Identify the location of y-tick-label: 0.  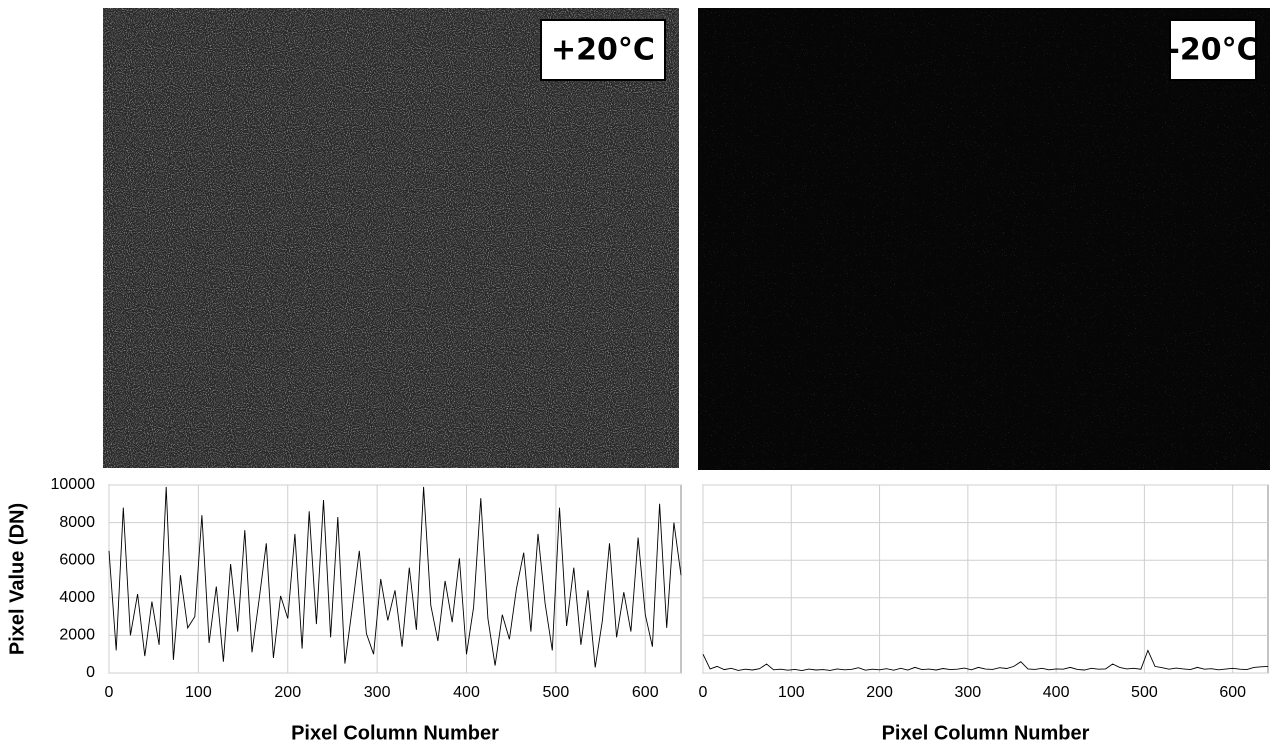
(90, 672).